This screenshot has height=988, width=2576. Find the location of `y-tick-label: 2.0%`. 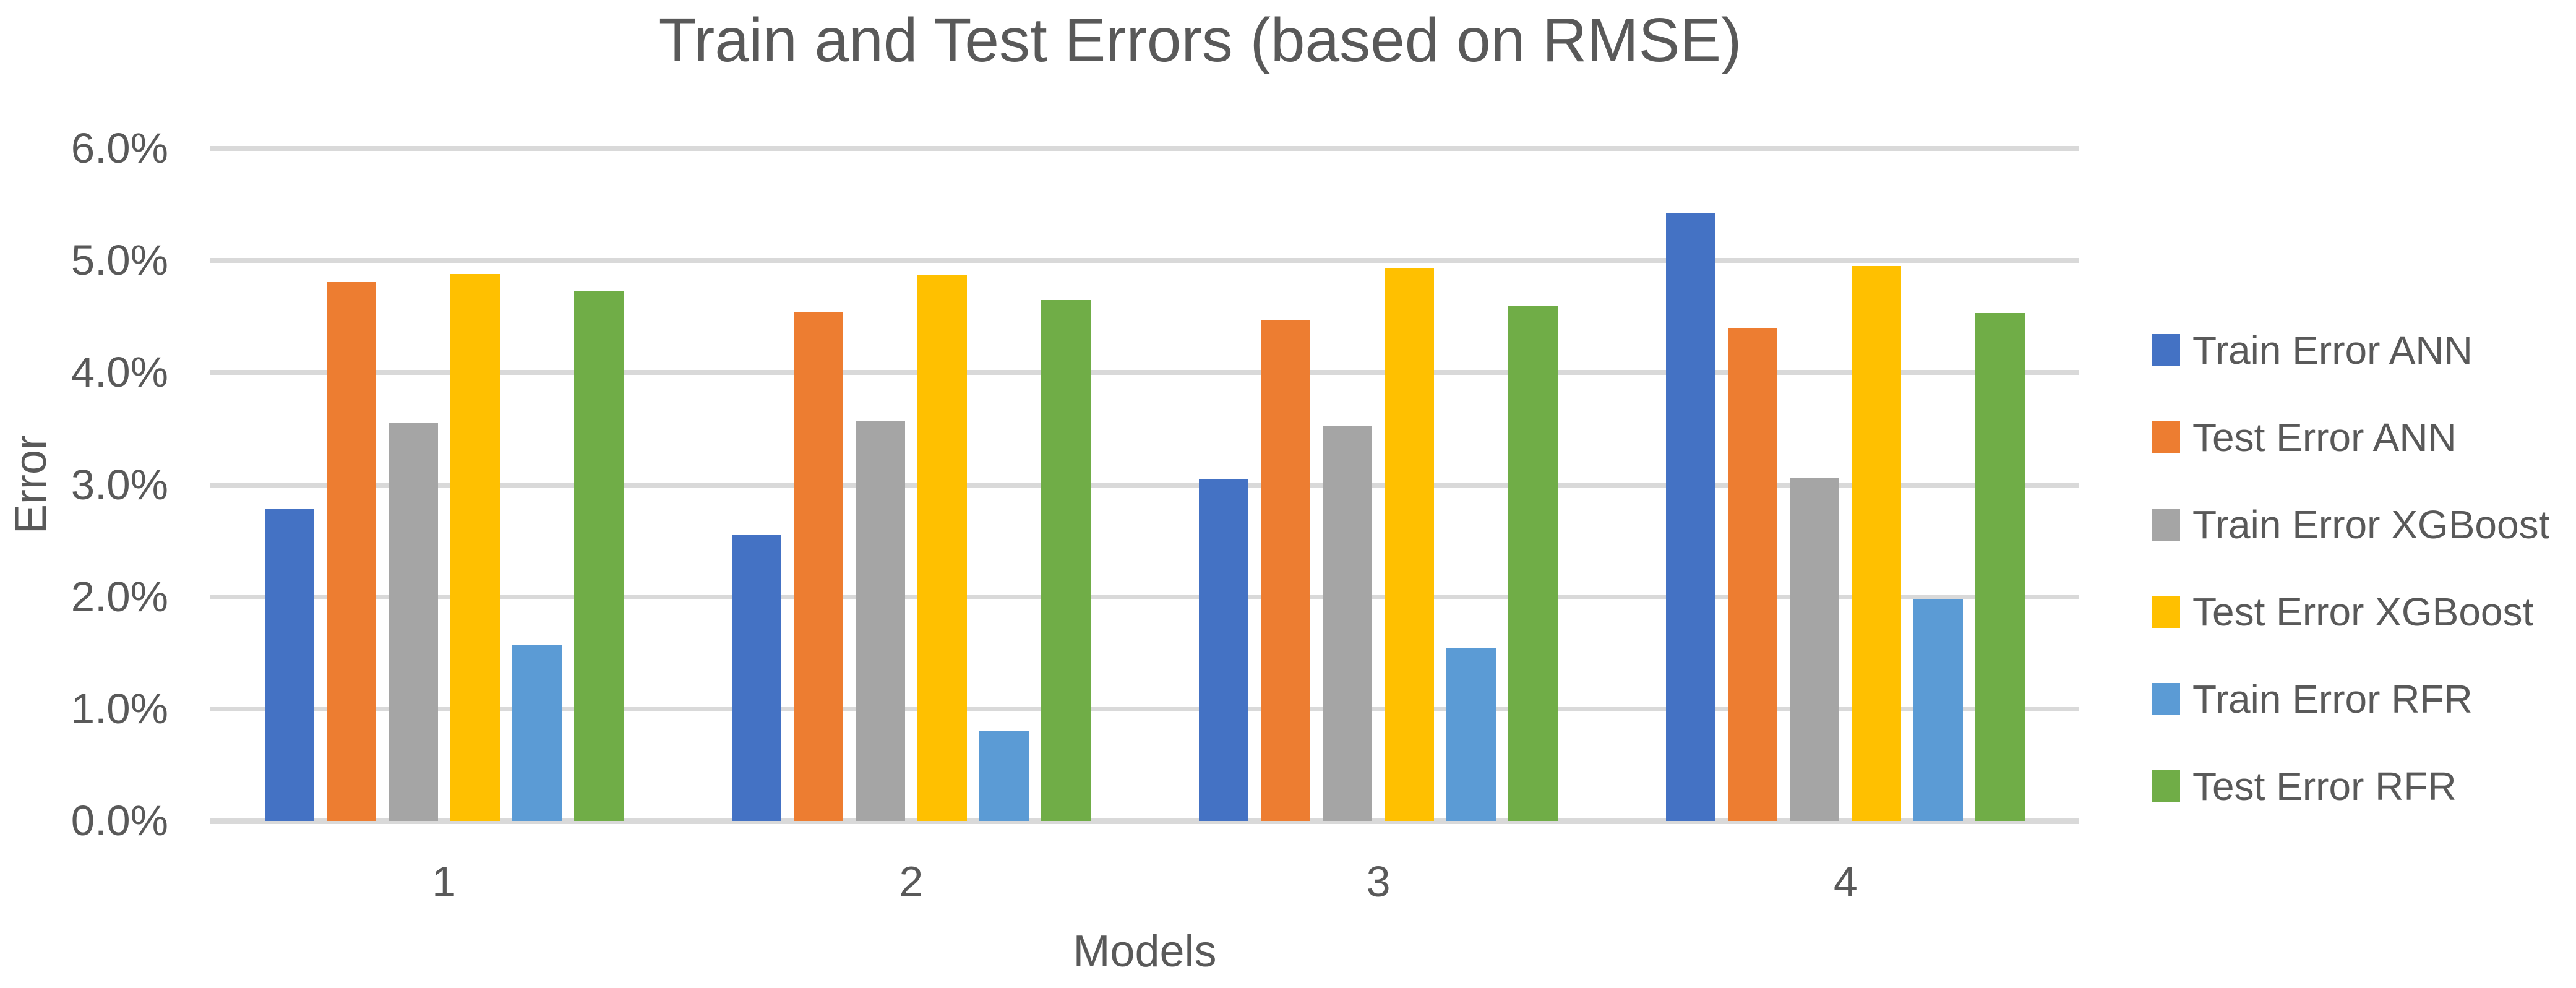

y-tick-label: 2.0% is located at coordinates (119, 596).